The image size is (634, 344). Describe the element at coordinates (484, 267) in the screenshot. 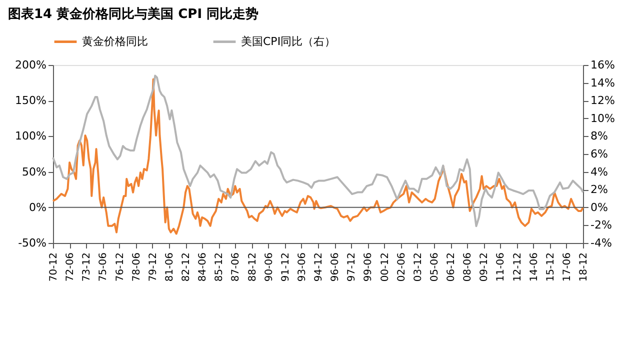

I see `x-tick-label: 09-12` at that location.